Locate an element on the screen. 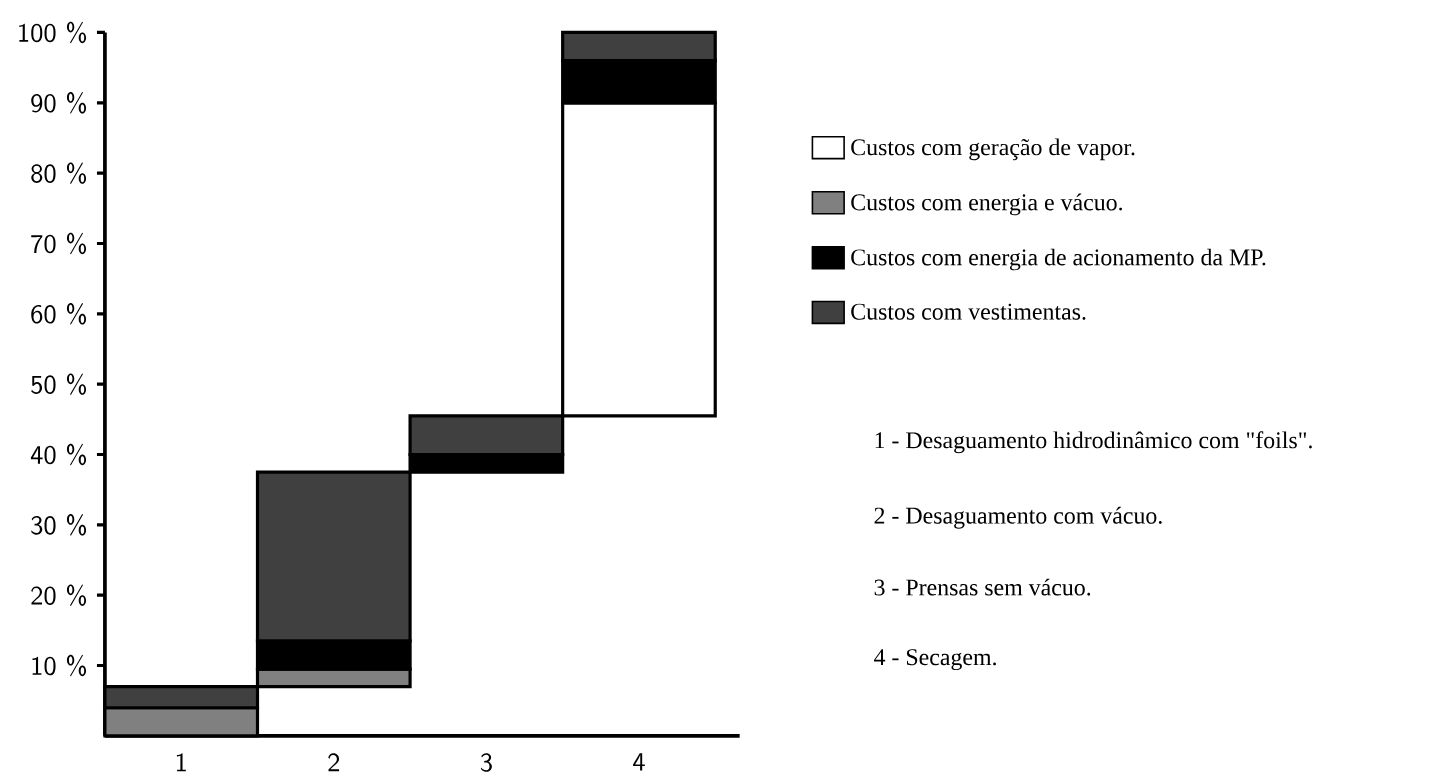 The image size is (1434, 782). legend-label: Custos com geração de vapor. is located at coordinates (993, 149).